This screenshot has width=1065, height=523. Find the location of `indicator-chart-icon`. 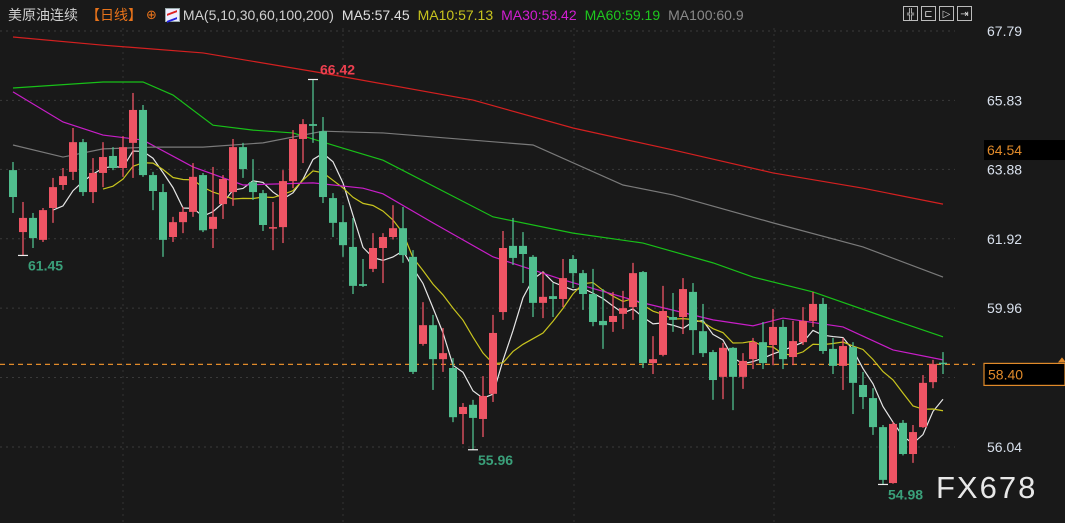

indicator-chart-icon is located at coordinates (172, 15).